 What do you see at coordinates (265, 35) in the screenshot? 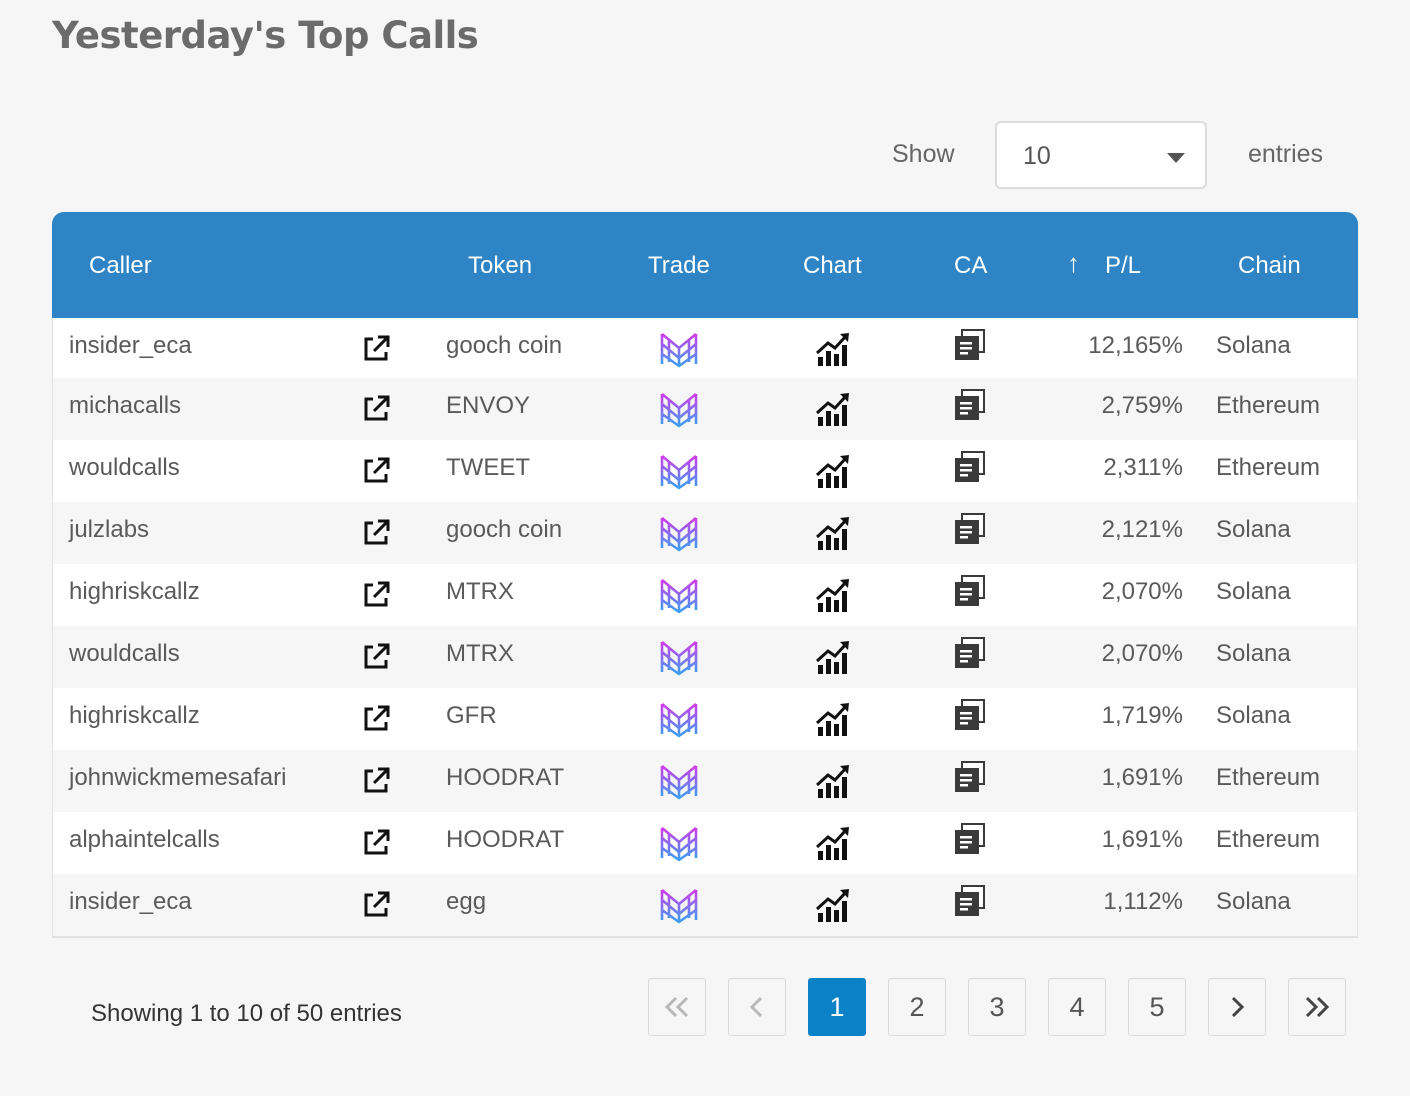
I see `page-title: Yesterday's Top Calls` at bounding box center [265, 35].